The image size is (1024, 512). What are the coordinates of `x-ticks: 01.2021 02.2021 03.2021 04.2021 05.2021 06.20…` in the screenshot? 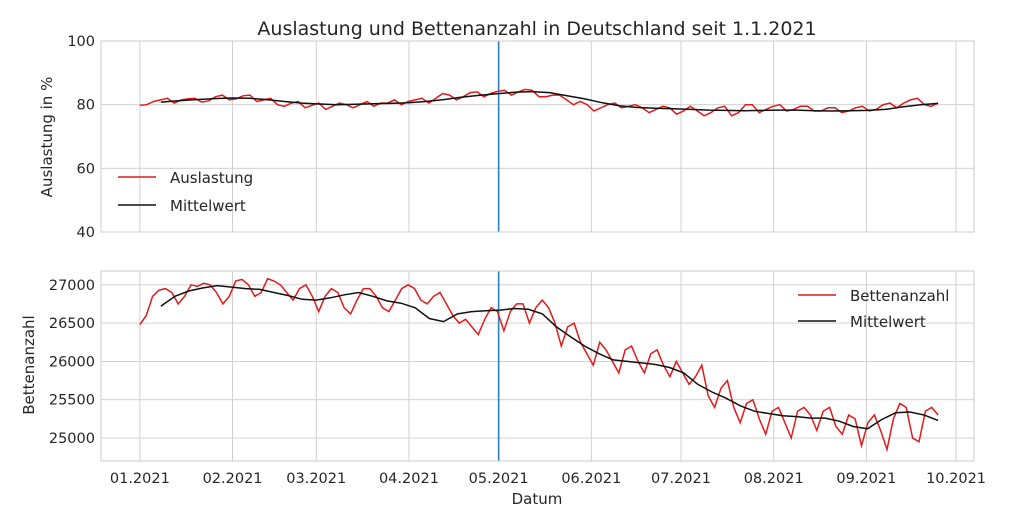 It's located at (548, 479).